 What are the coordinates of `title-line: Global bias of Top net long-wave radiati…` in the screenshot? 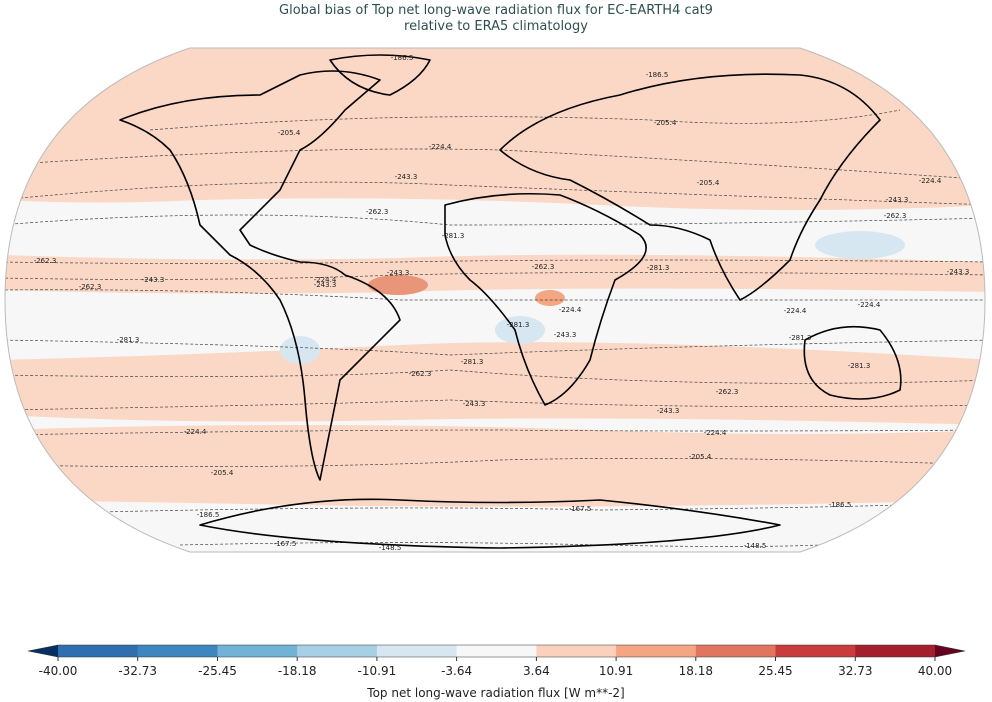 It's located at (496, 10).